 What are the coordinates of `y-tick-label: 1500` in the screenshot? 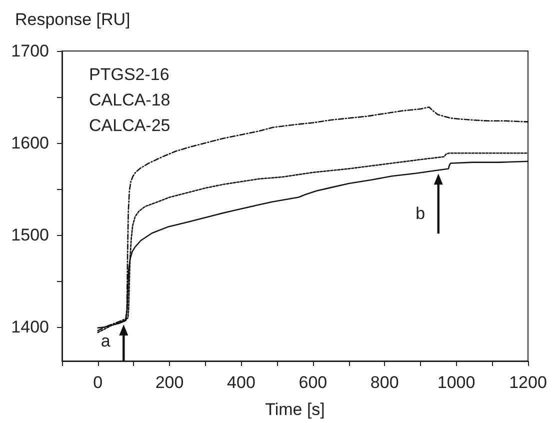 It's located at (30, 234).